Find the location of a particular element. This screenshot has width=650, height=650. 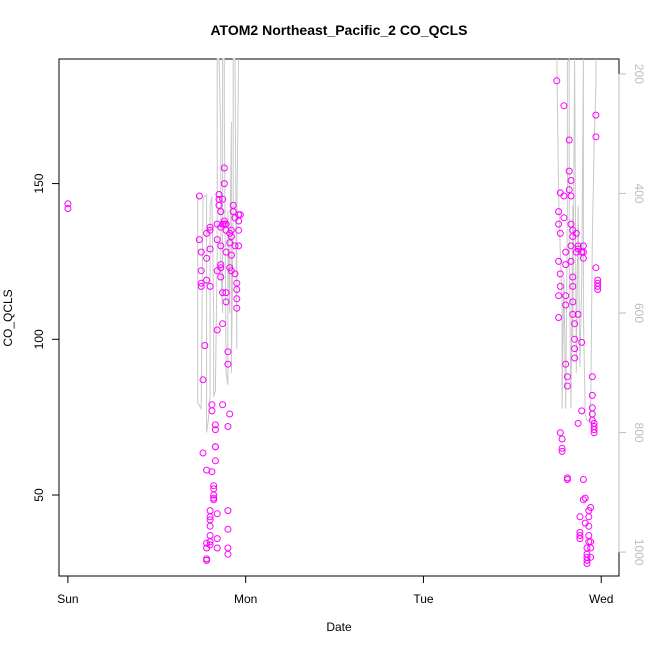

x-tick-label: Tue is located at coordinates (423, 599).